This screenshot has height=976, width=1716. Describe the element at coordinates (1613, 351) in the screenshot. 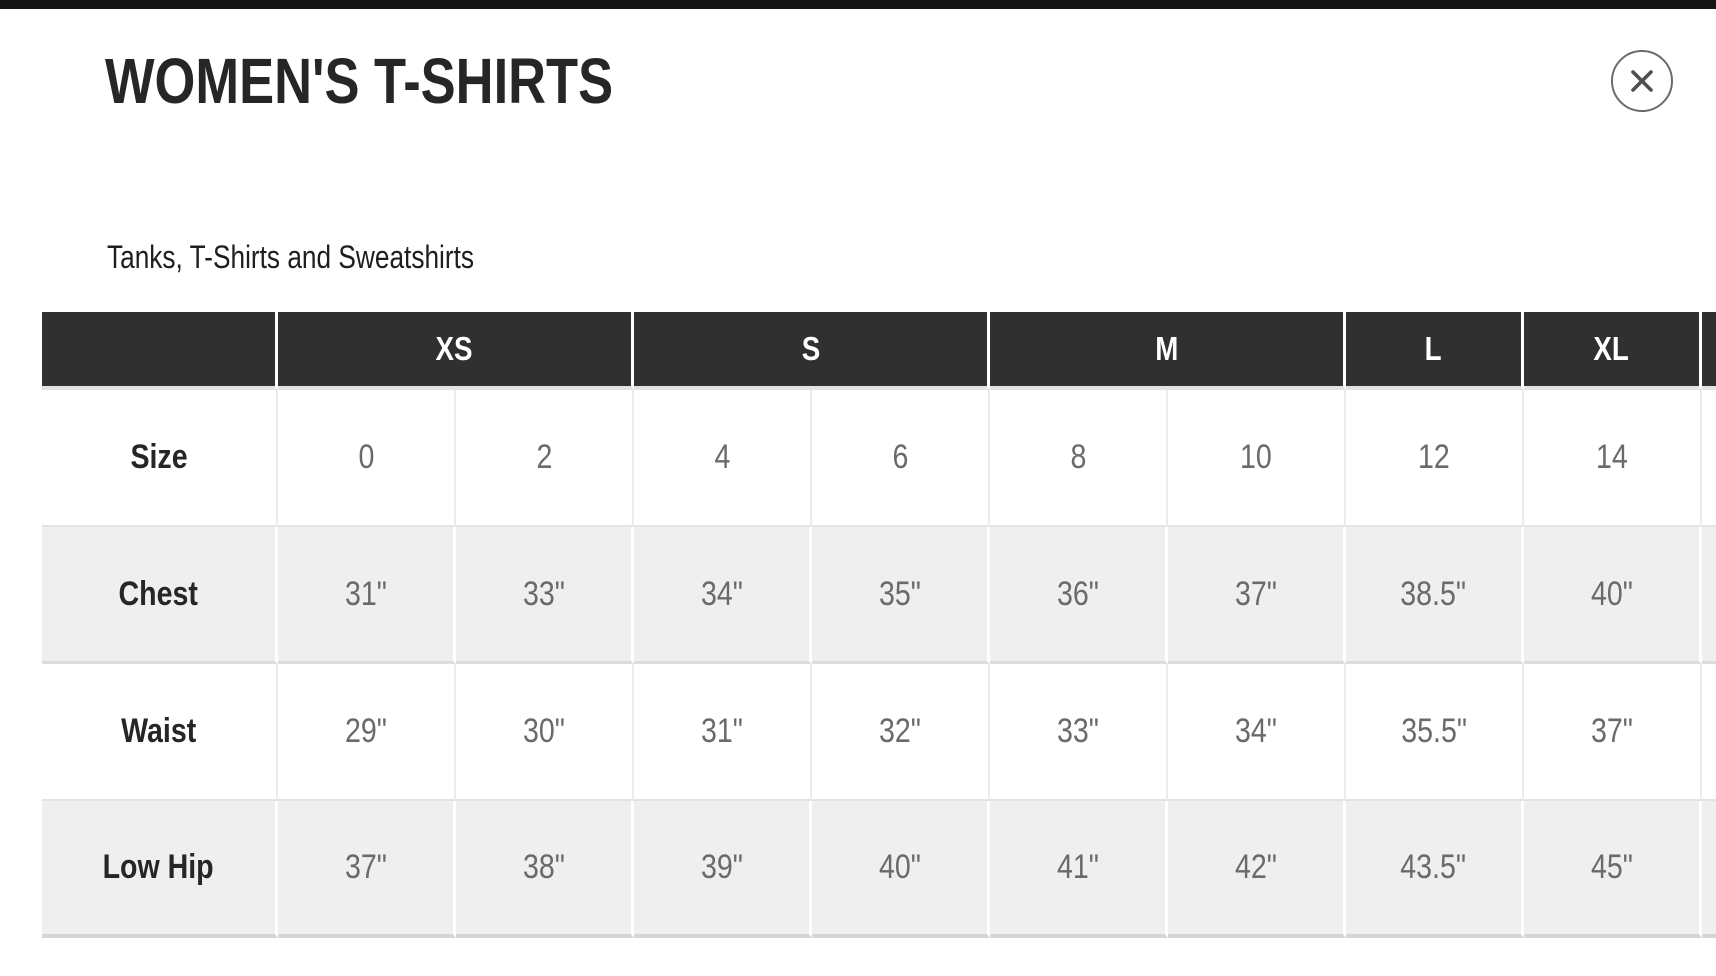

I see `header-group-xl: XL` at that location.